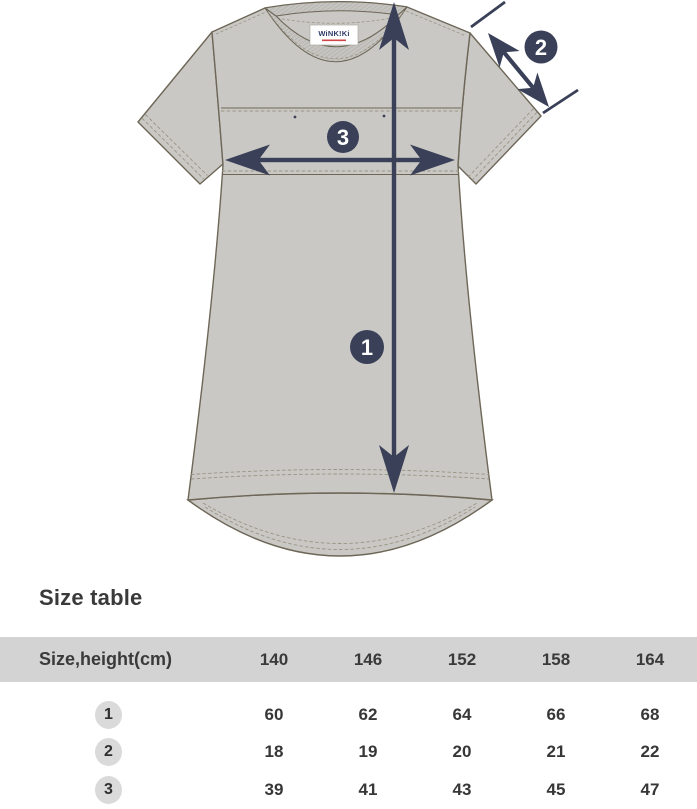 Image resolution: width=697 pixels, height=809 pixels. I want to click on cell-value: 18, so click(274, 752).